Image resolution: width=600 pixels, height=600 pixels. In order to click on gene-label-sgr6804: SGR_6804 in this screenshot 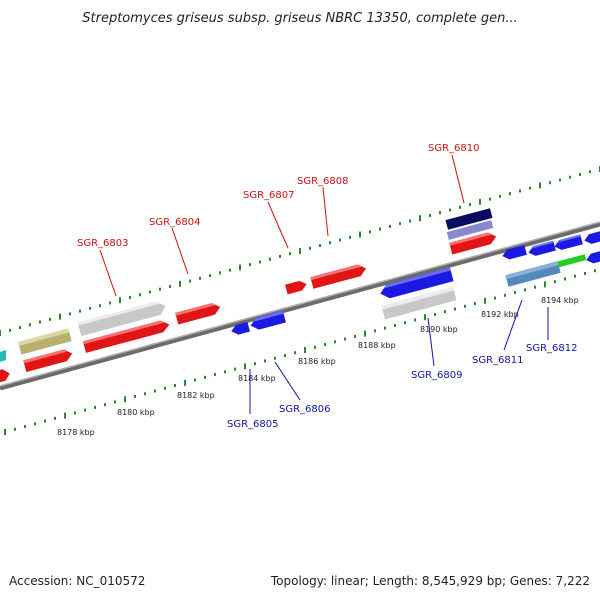, I will do `click(175, 222)`.